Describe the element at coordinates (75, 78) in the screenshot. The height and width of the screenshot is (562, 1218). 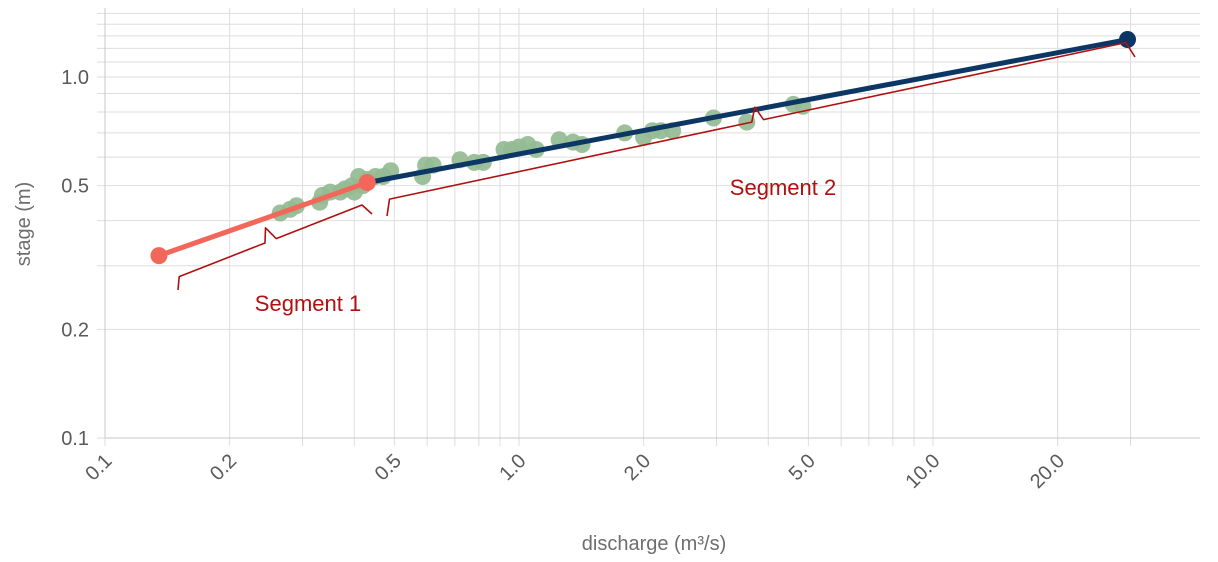
I see `y-tick-label: 1.0` at that location.